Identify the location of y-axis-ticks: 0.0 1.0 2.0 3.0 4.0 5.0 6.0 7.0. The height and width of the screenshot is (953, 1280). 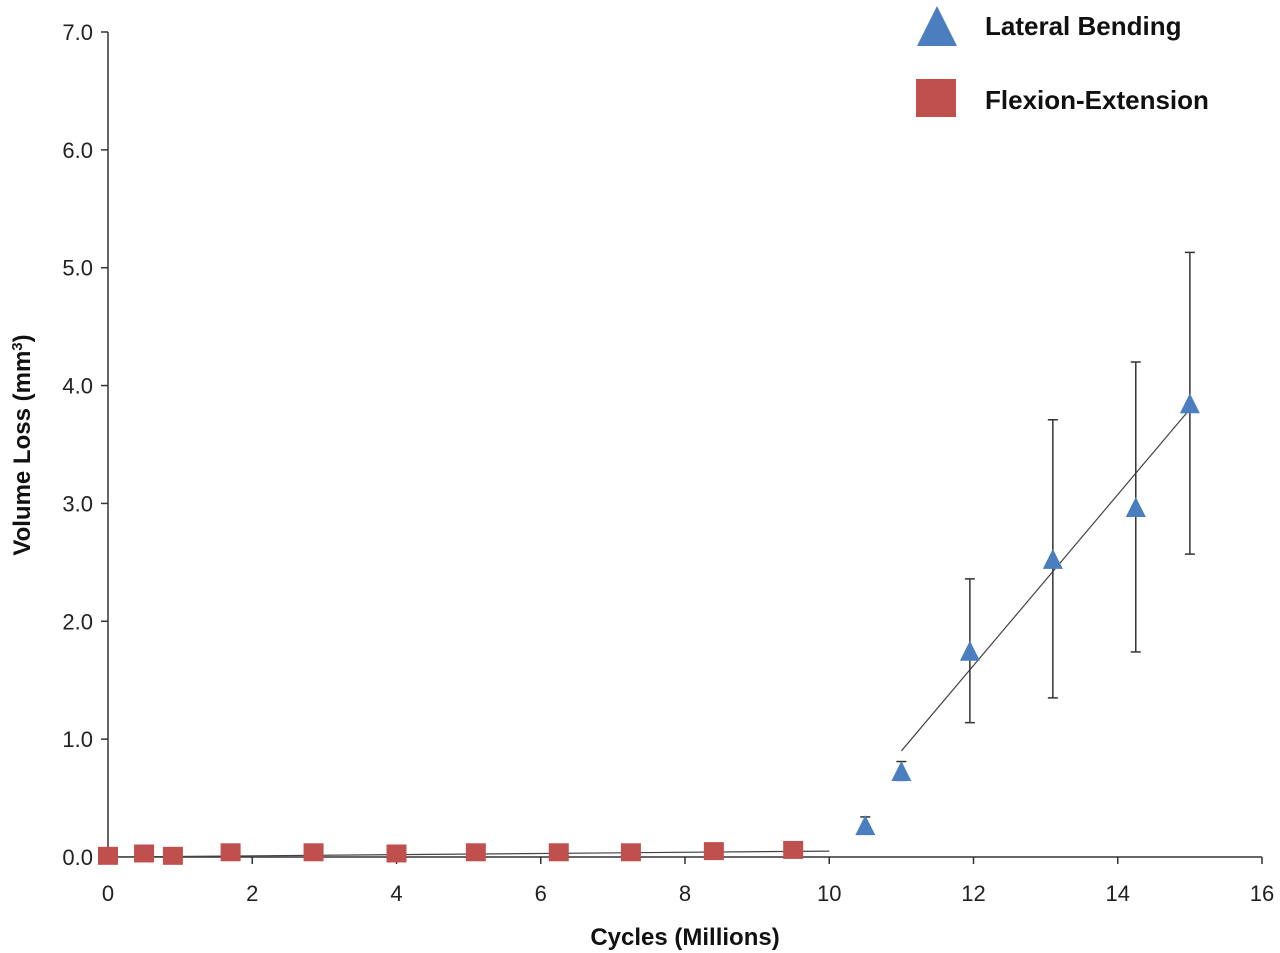
(85, 445).